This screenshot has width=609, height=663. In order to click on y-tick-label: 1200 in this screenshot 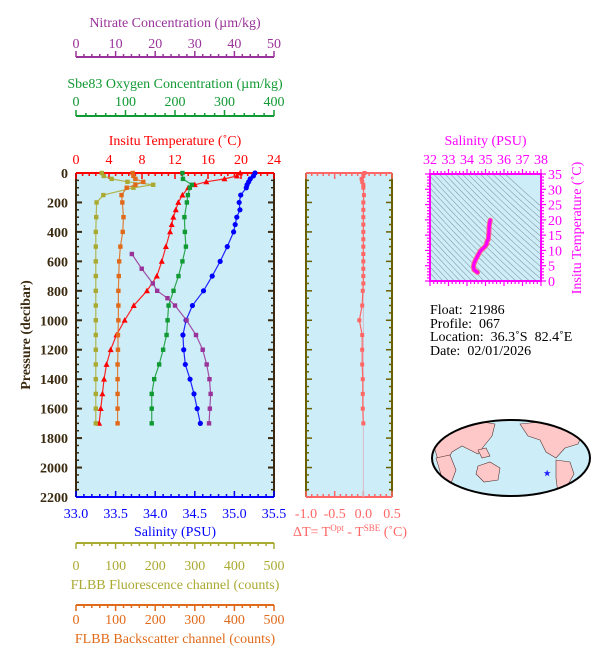, I will do `click(54, 351)`.